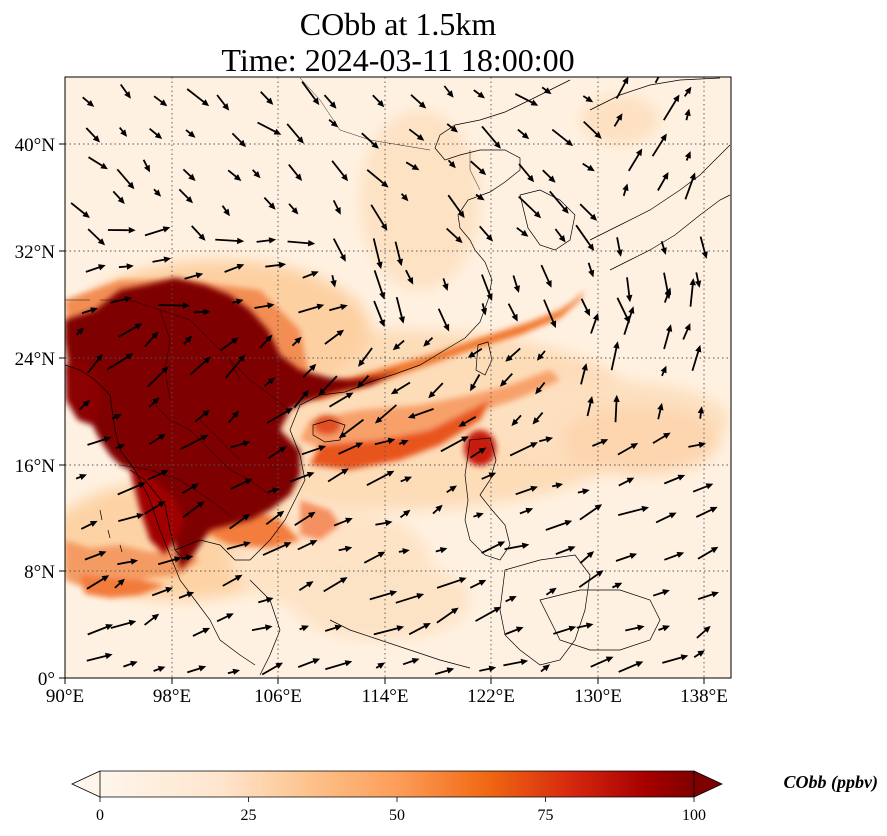 The width and height of the screenshot is (887, 836). What do you see at coordinates (708, 784) in the screenshot?
I see `colorbar-extend-max` at bounding box center [708, 784].